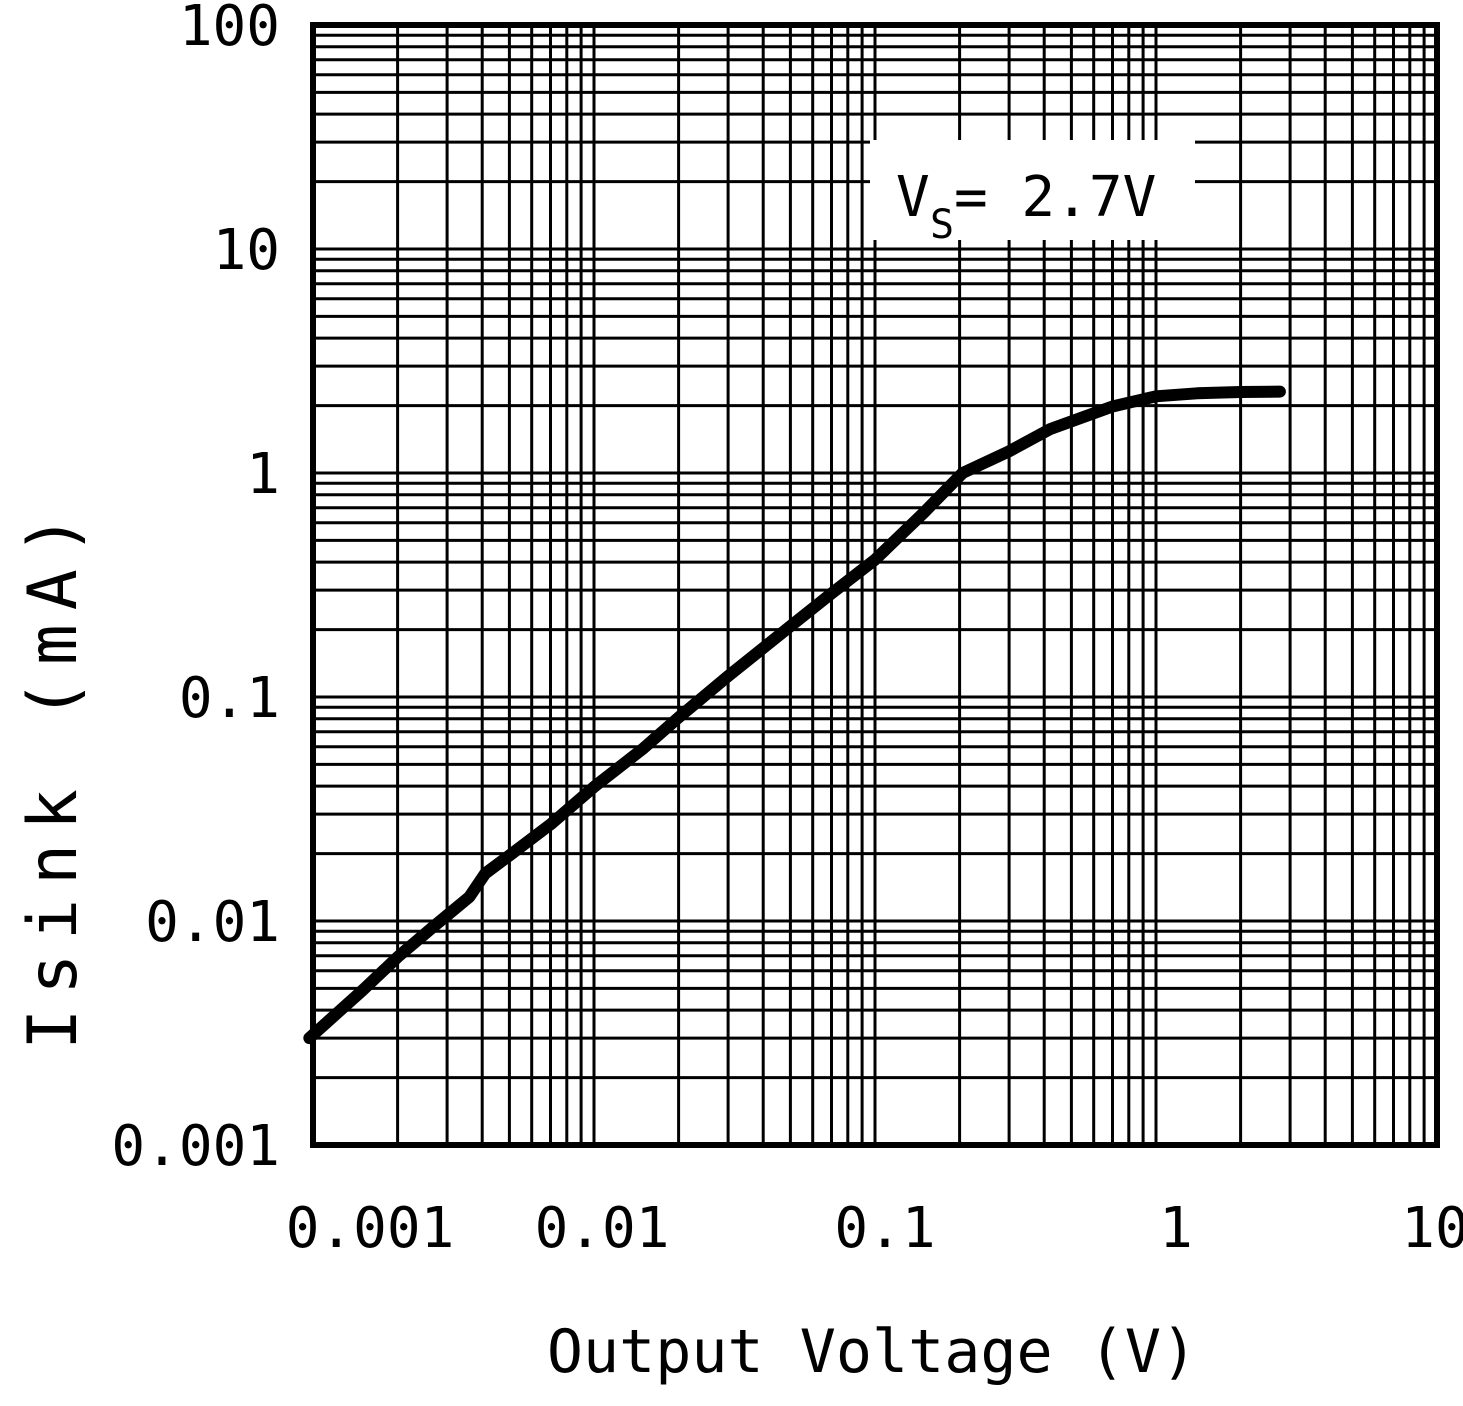 This screenshot has width=1463, height=1406. What do you see at coordinates (913, 197) in the screenshot?
I see `annotation-variable: V` at bounding box center [913, 197].